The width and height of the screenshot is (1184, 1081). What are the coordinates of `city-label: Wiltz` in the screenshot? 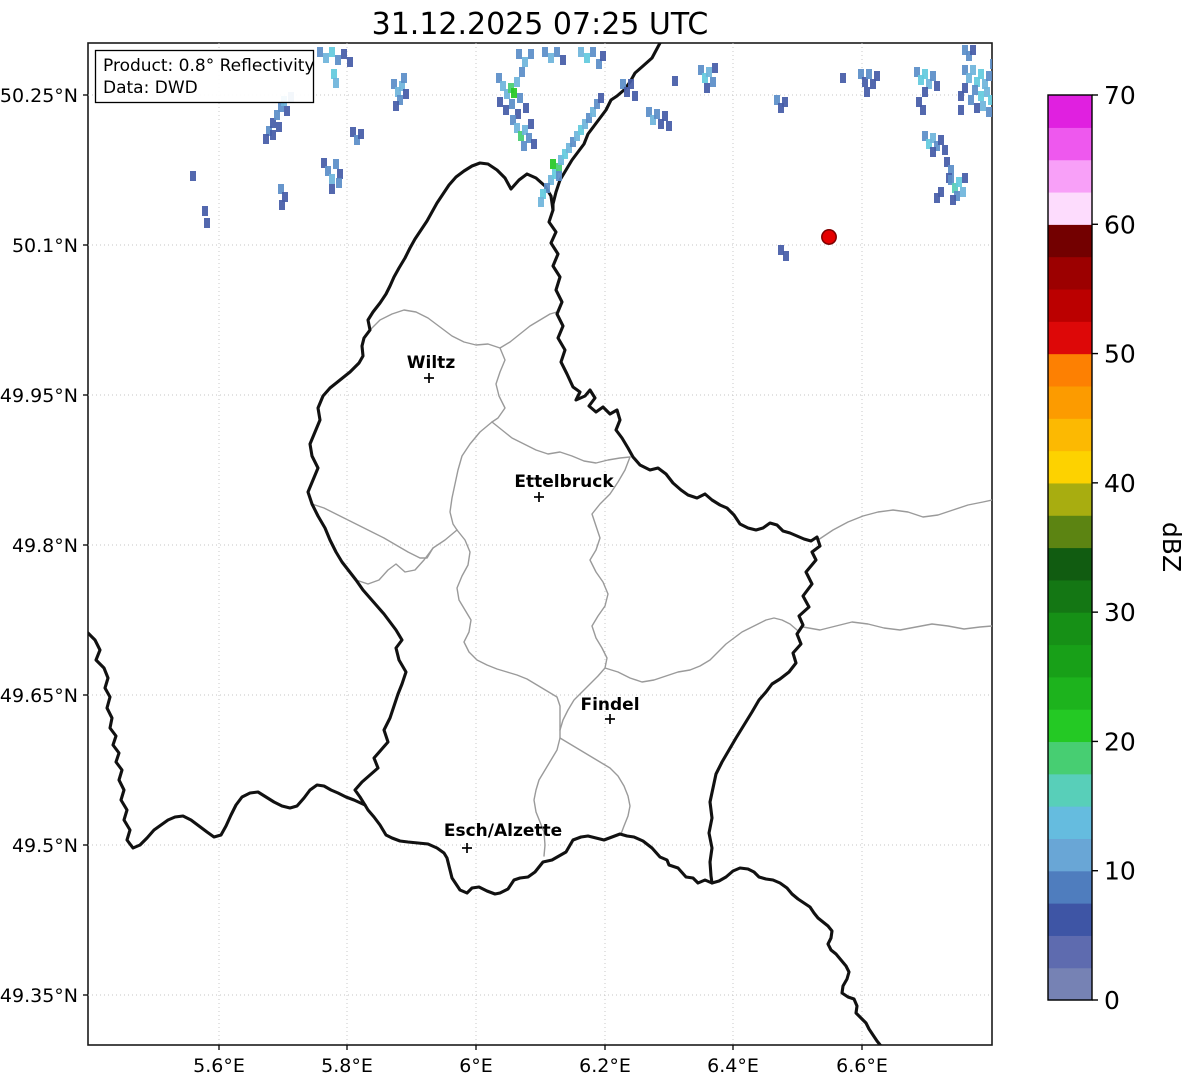 It's located at (431, 363).